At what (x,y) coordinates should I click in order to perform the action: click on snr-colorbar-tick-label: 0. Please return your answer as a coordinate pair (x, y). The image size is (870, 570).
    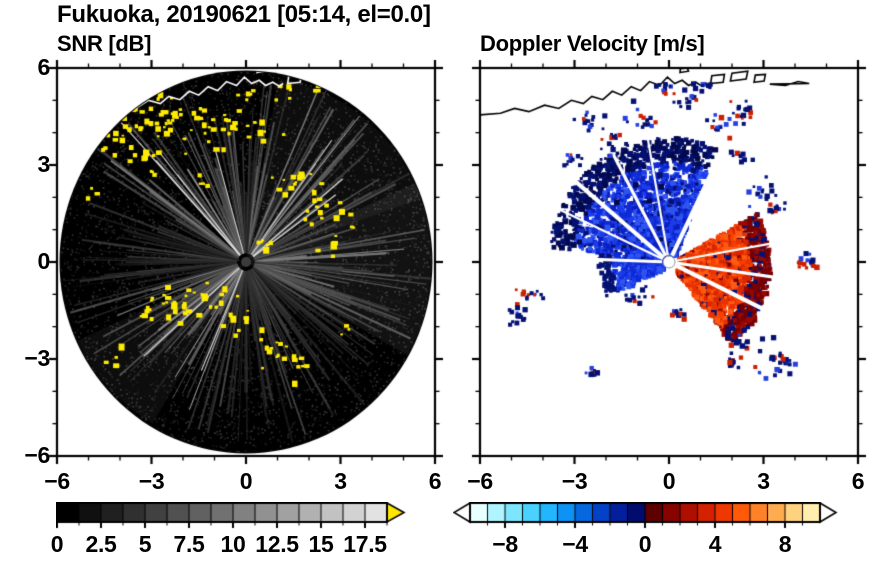
    Looking at the image, I should click on (57, 544).